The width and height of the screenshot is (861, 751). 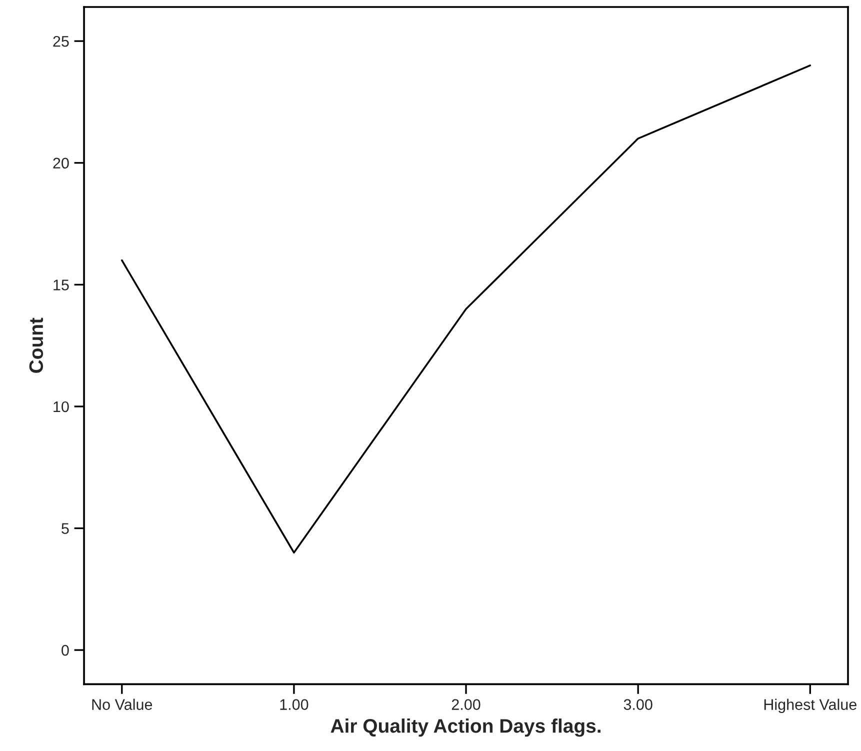 I want to click on y-tick-label: 20, so click(x=61, y=163).